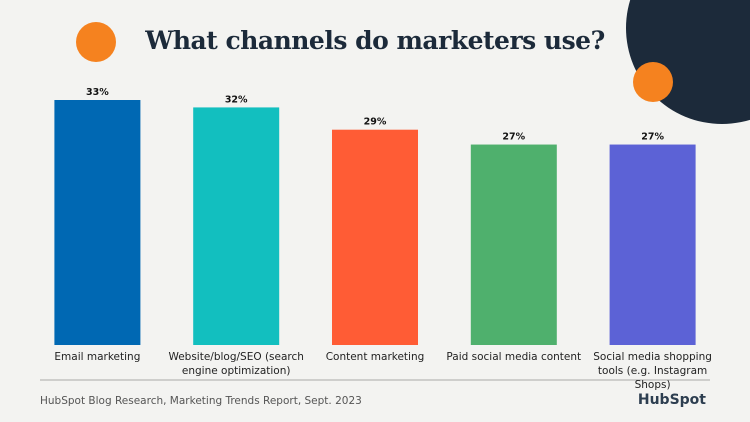 Image resolution: width=750 pixels, height=422 pixels. I want to click on x-tick-label: Content marketing, so click(375, 357).